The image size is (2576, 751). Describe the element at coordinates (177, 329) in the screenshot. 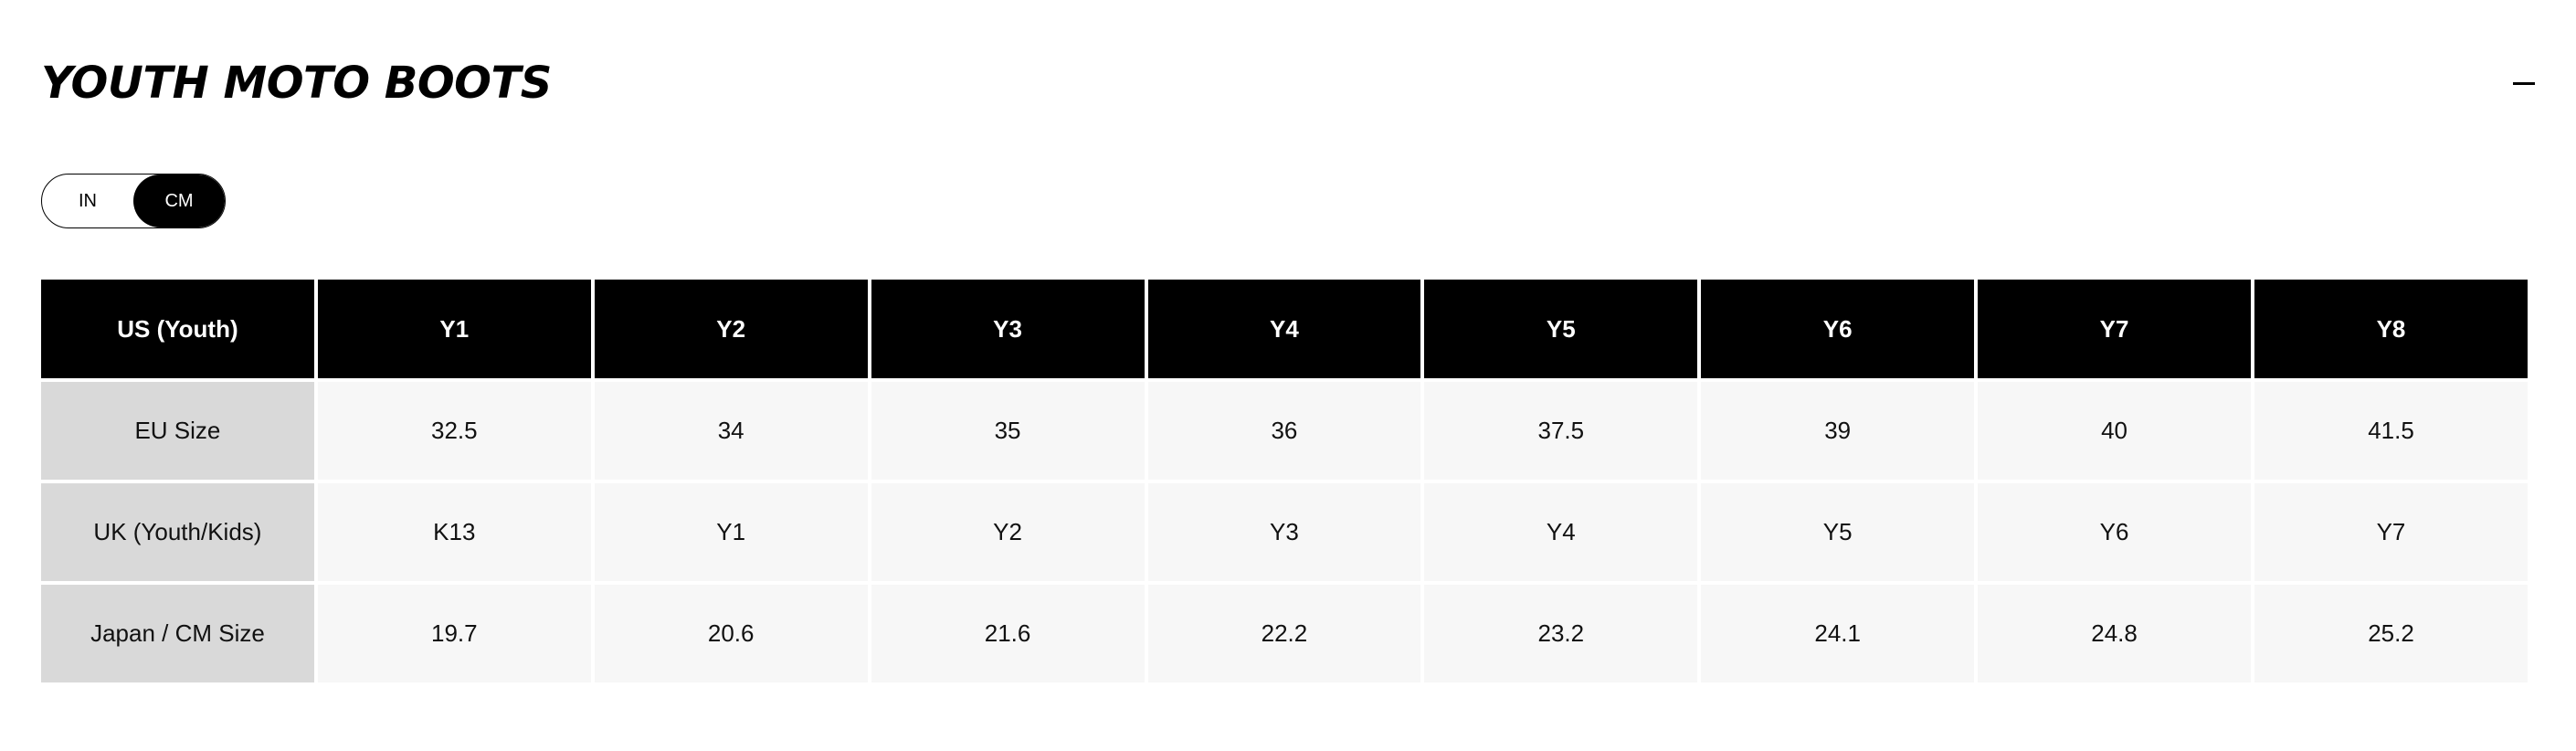

I see `header-cell: US (Youth)` at that location.